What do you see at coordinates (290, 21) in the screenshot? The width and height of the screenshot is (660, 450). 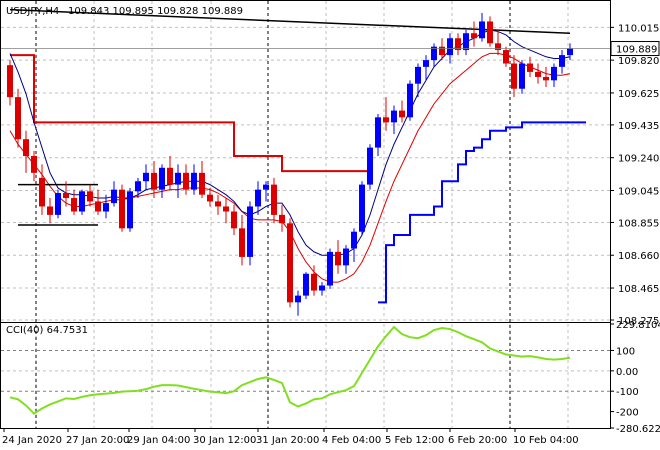 I see `trend-line` at bounding box center [290, 21].